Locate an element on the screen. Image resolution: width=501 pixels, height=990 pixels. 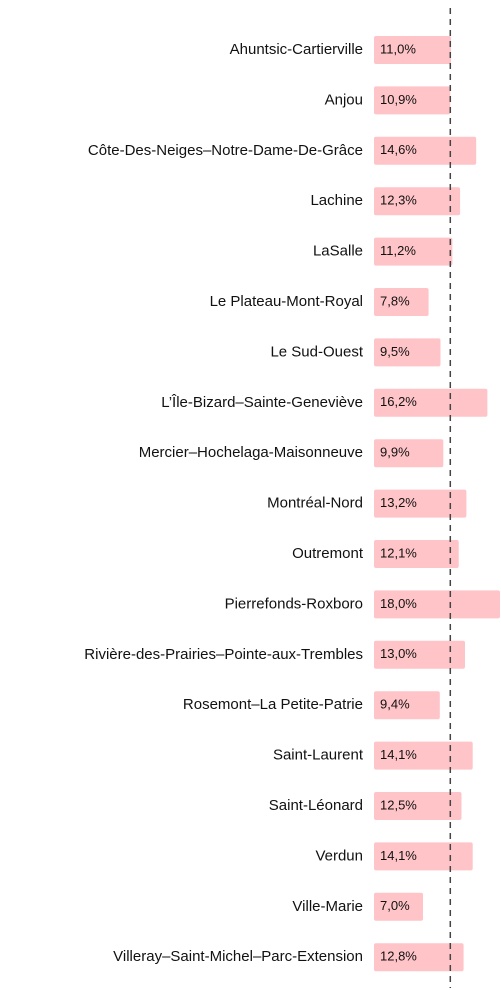
value-label: 12,3% is located at coordinates (398, 200).